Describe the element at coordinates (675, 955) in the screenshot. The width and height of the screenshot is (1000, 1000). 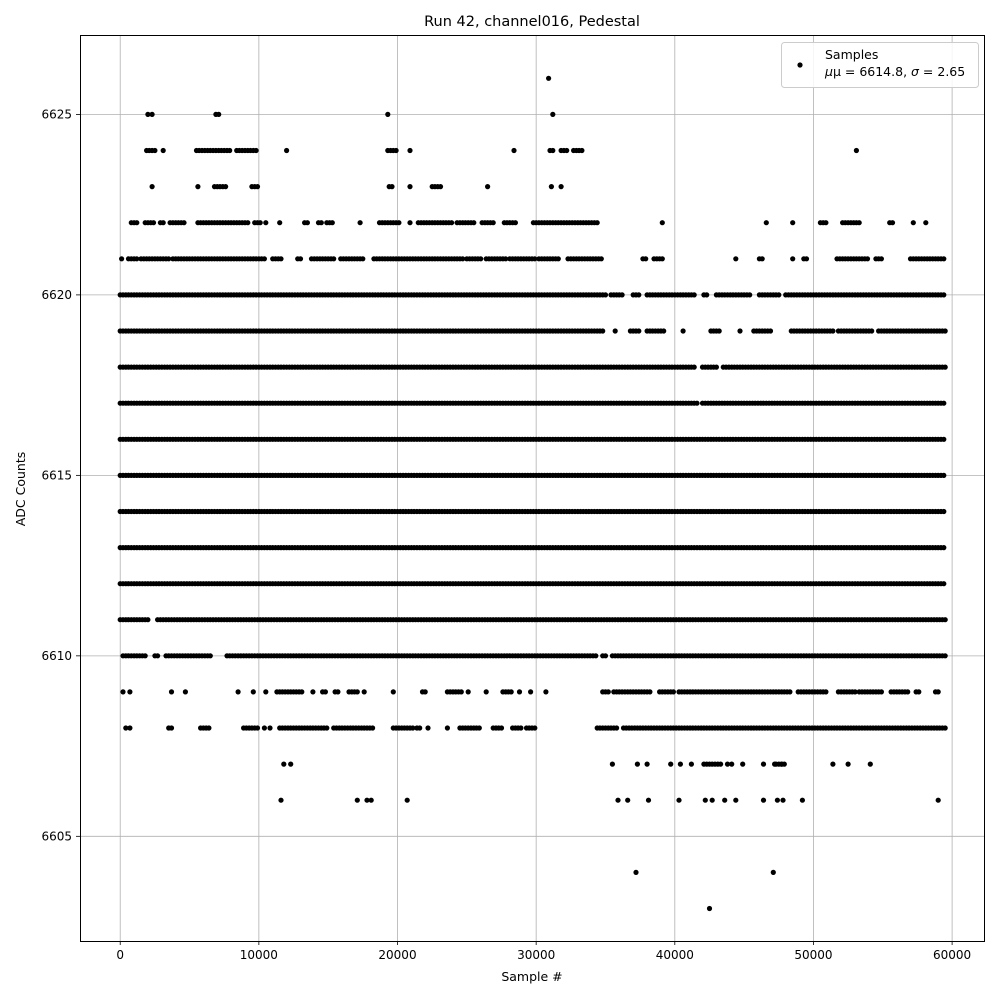
I see `x-tick-label: 40000` at that location.